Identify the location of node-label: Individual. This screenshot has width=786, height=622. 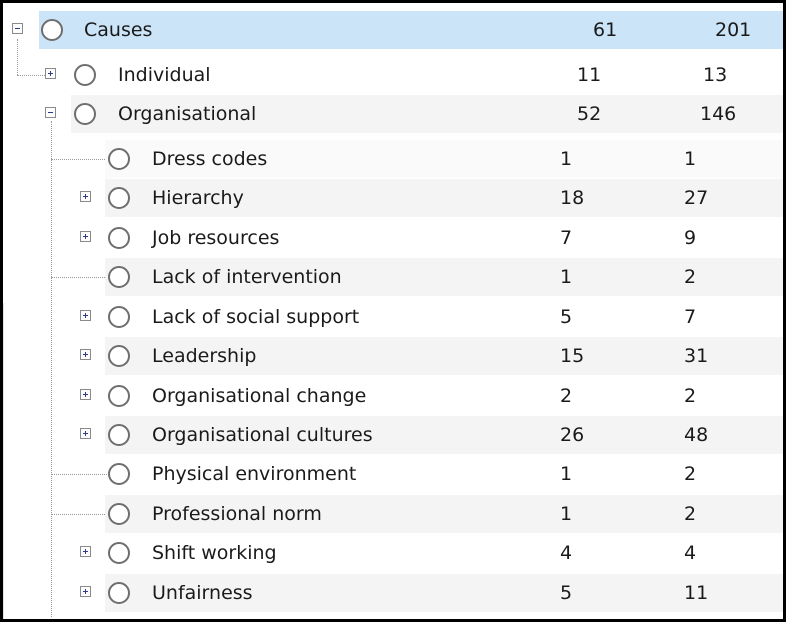
(164, 75).